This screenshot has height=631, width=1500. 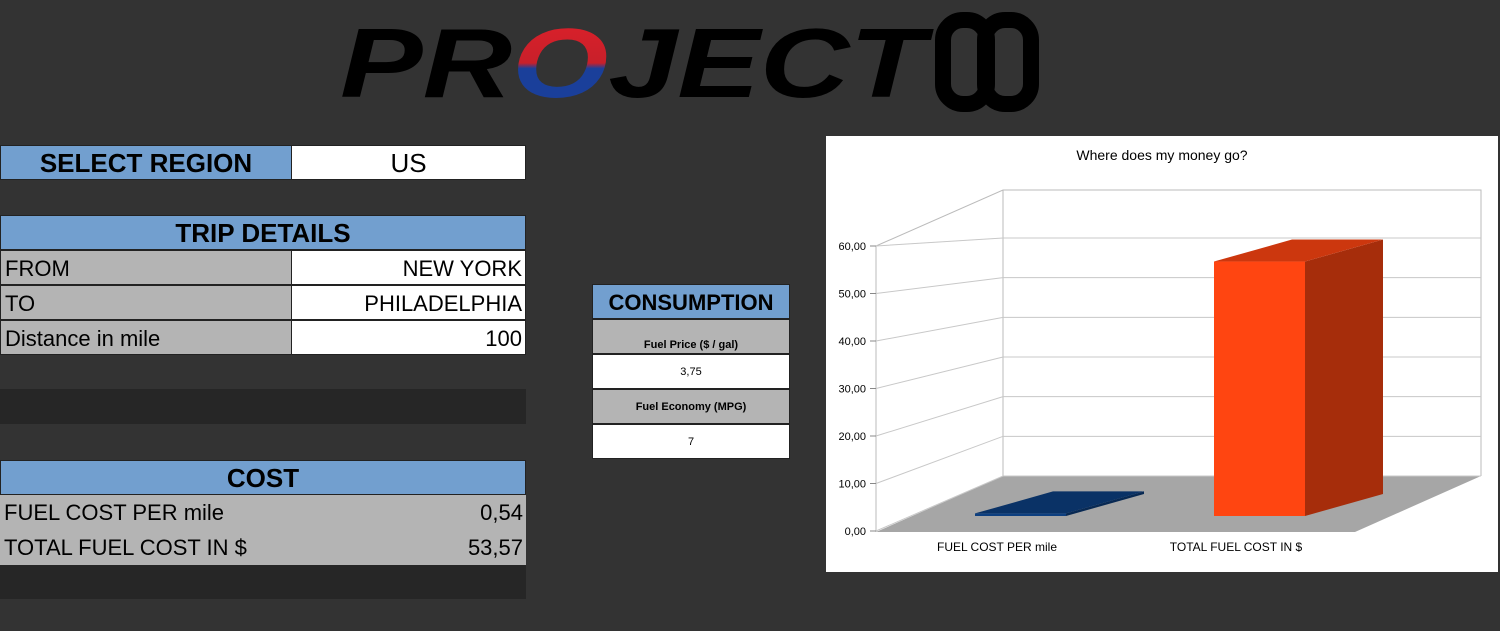 What do you see at coordinates (852, 485) in the screenshot?
I see `y-tick-label: 10,00` at bounding box center [852, 485].